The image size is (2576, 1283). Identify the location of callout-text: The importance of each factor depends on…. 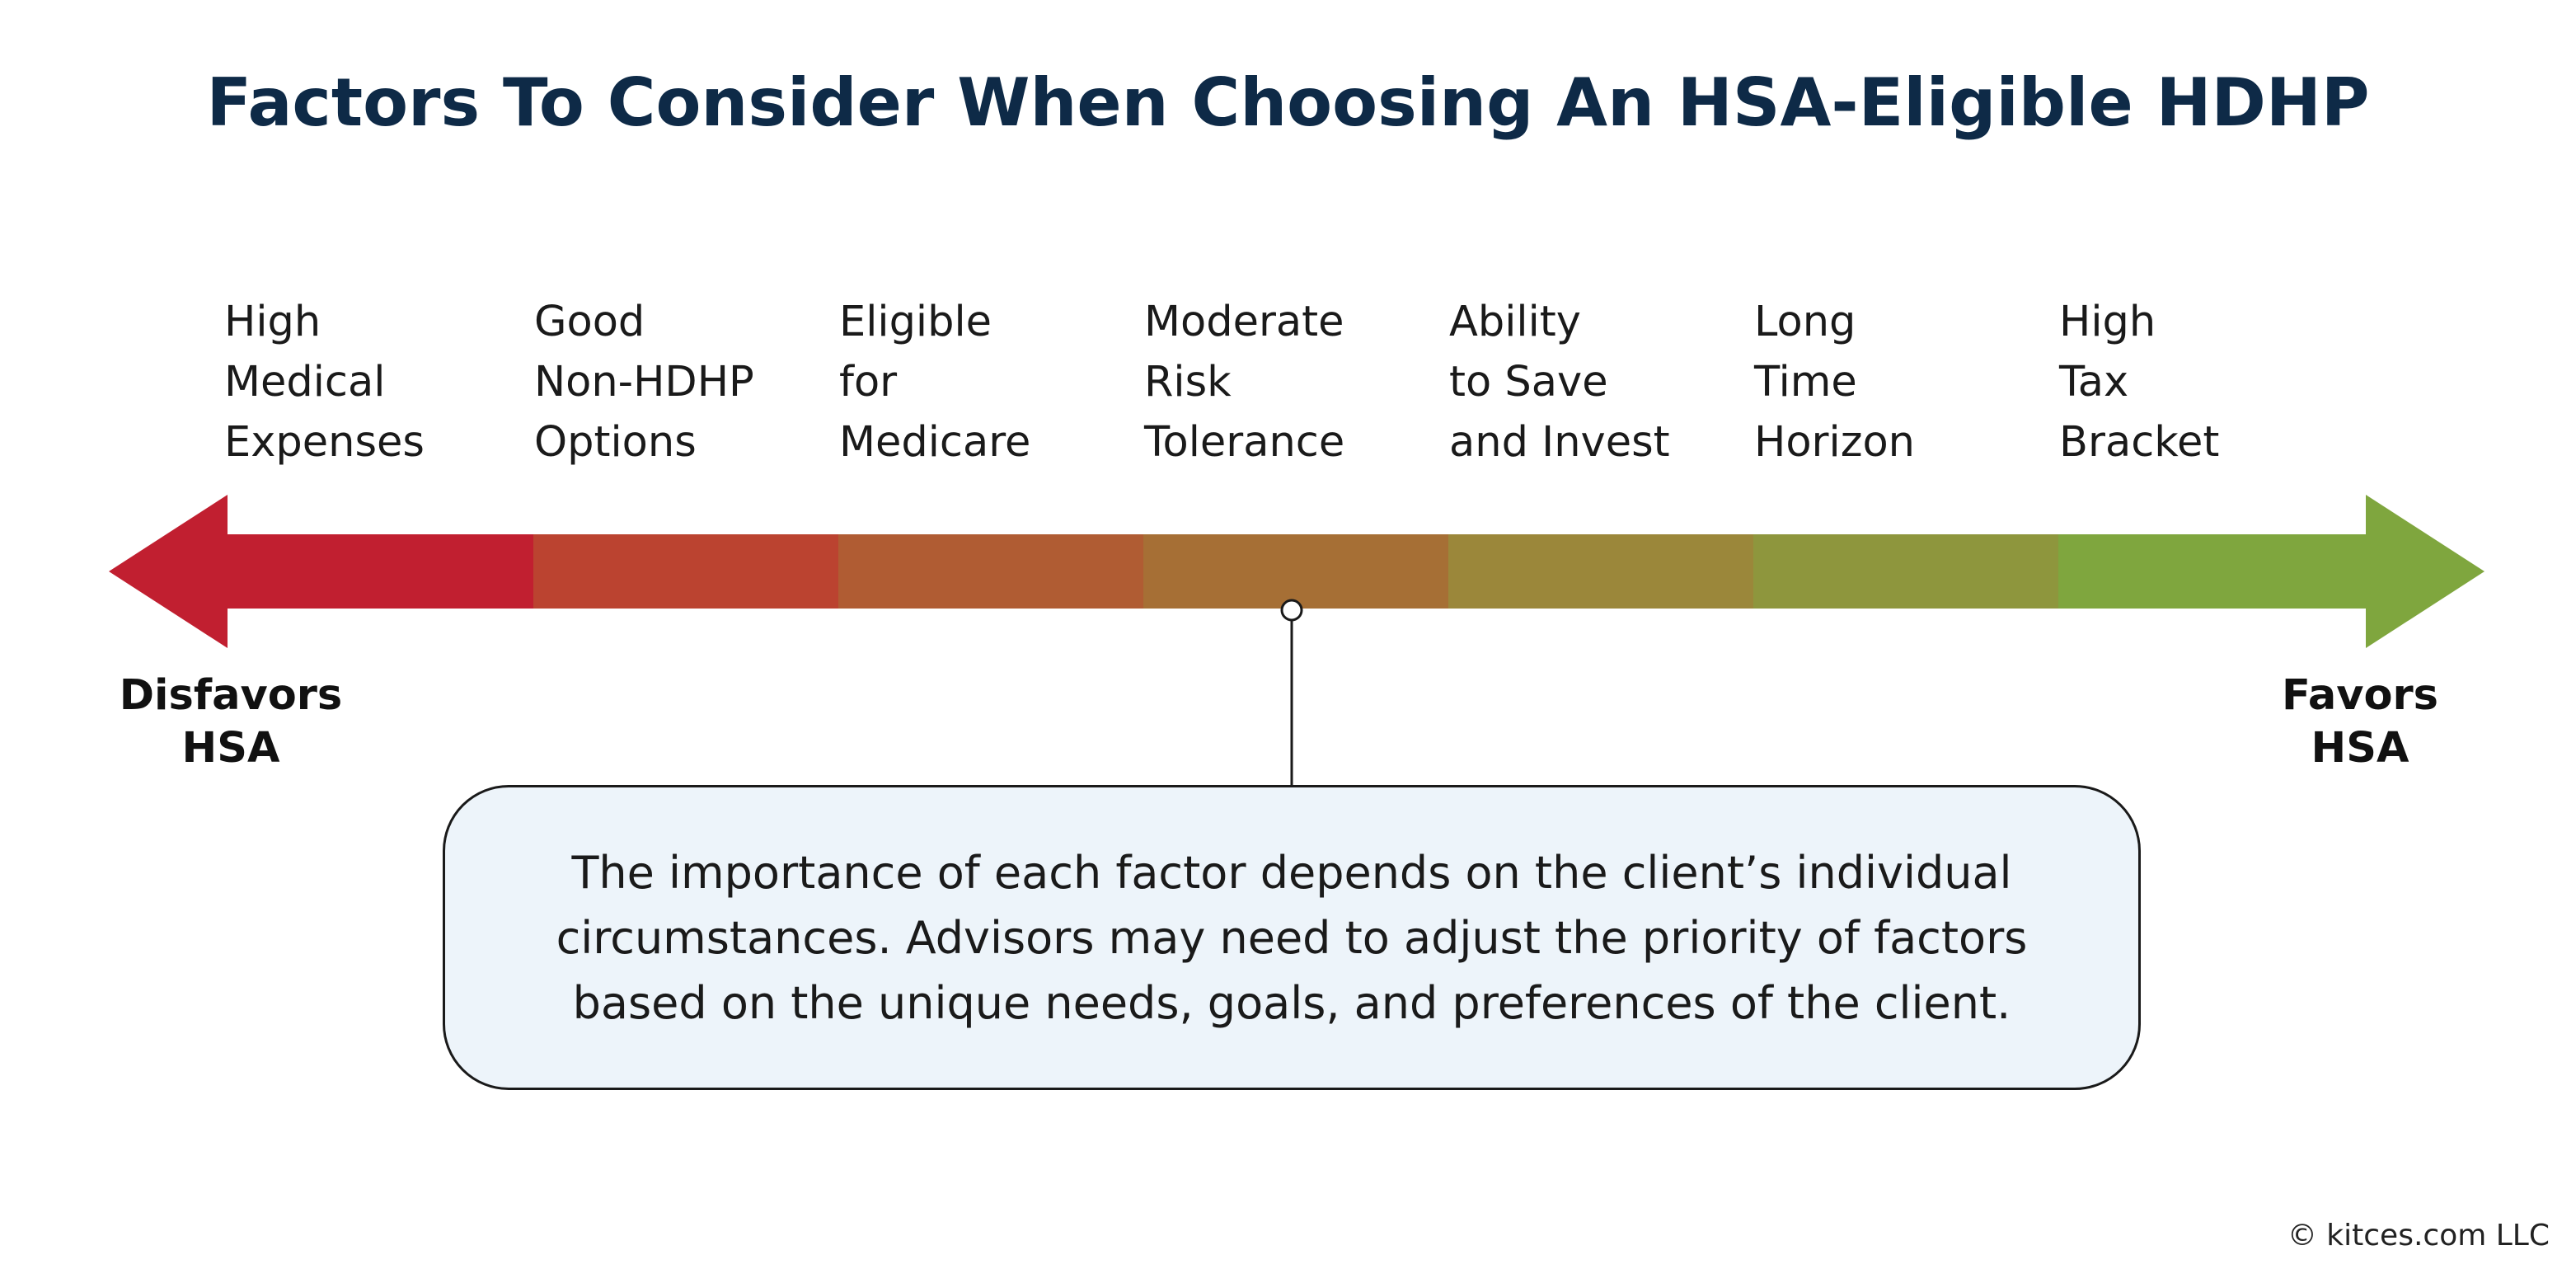
(1292, 937).